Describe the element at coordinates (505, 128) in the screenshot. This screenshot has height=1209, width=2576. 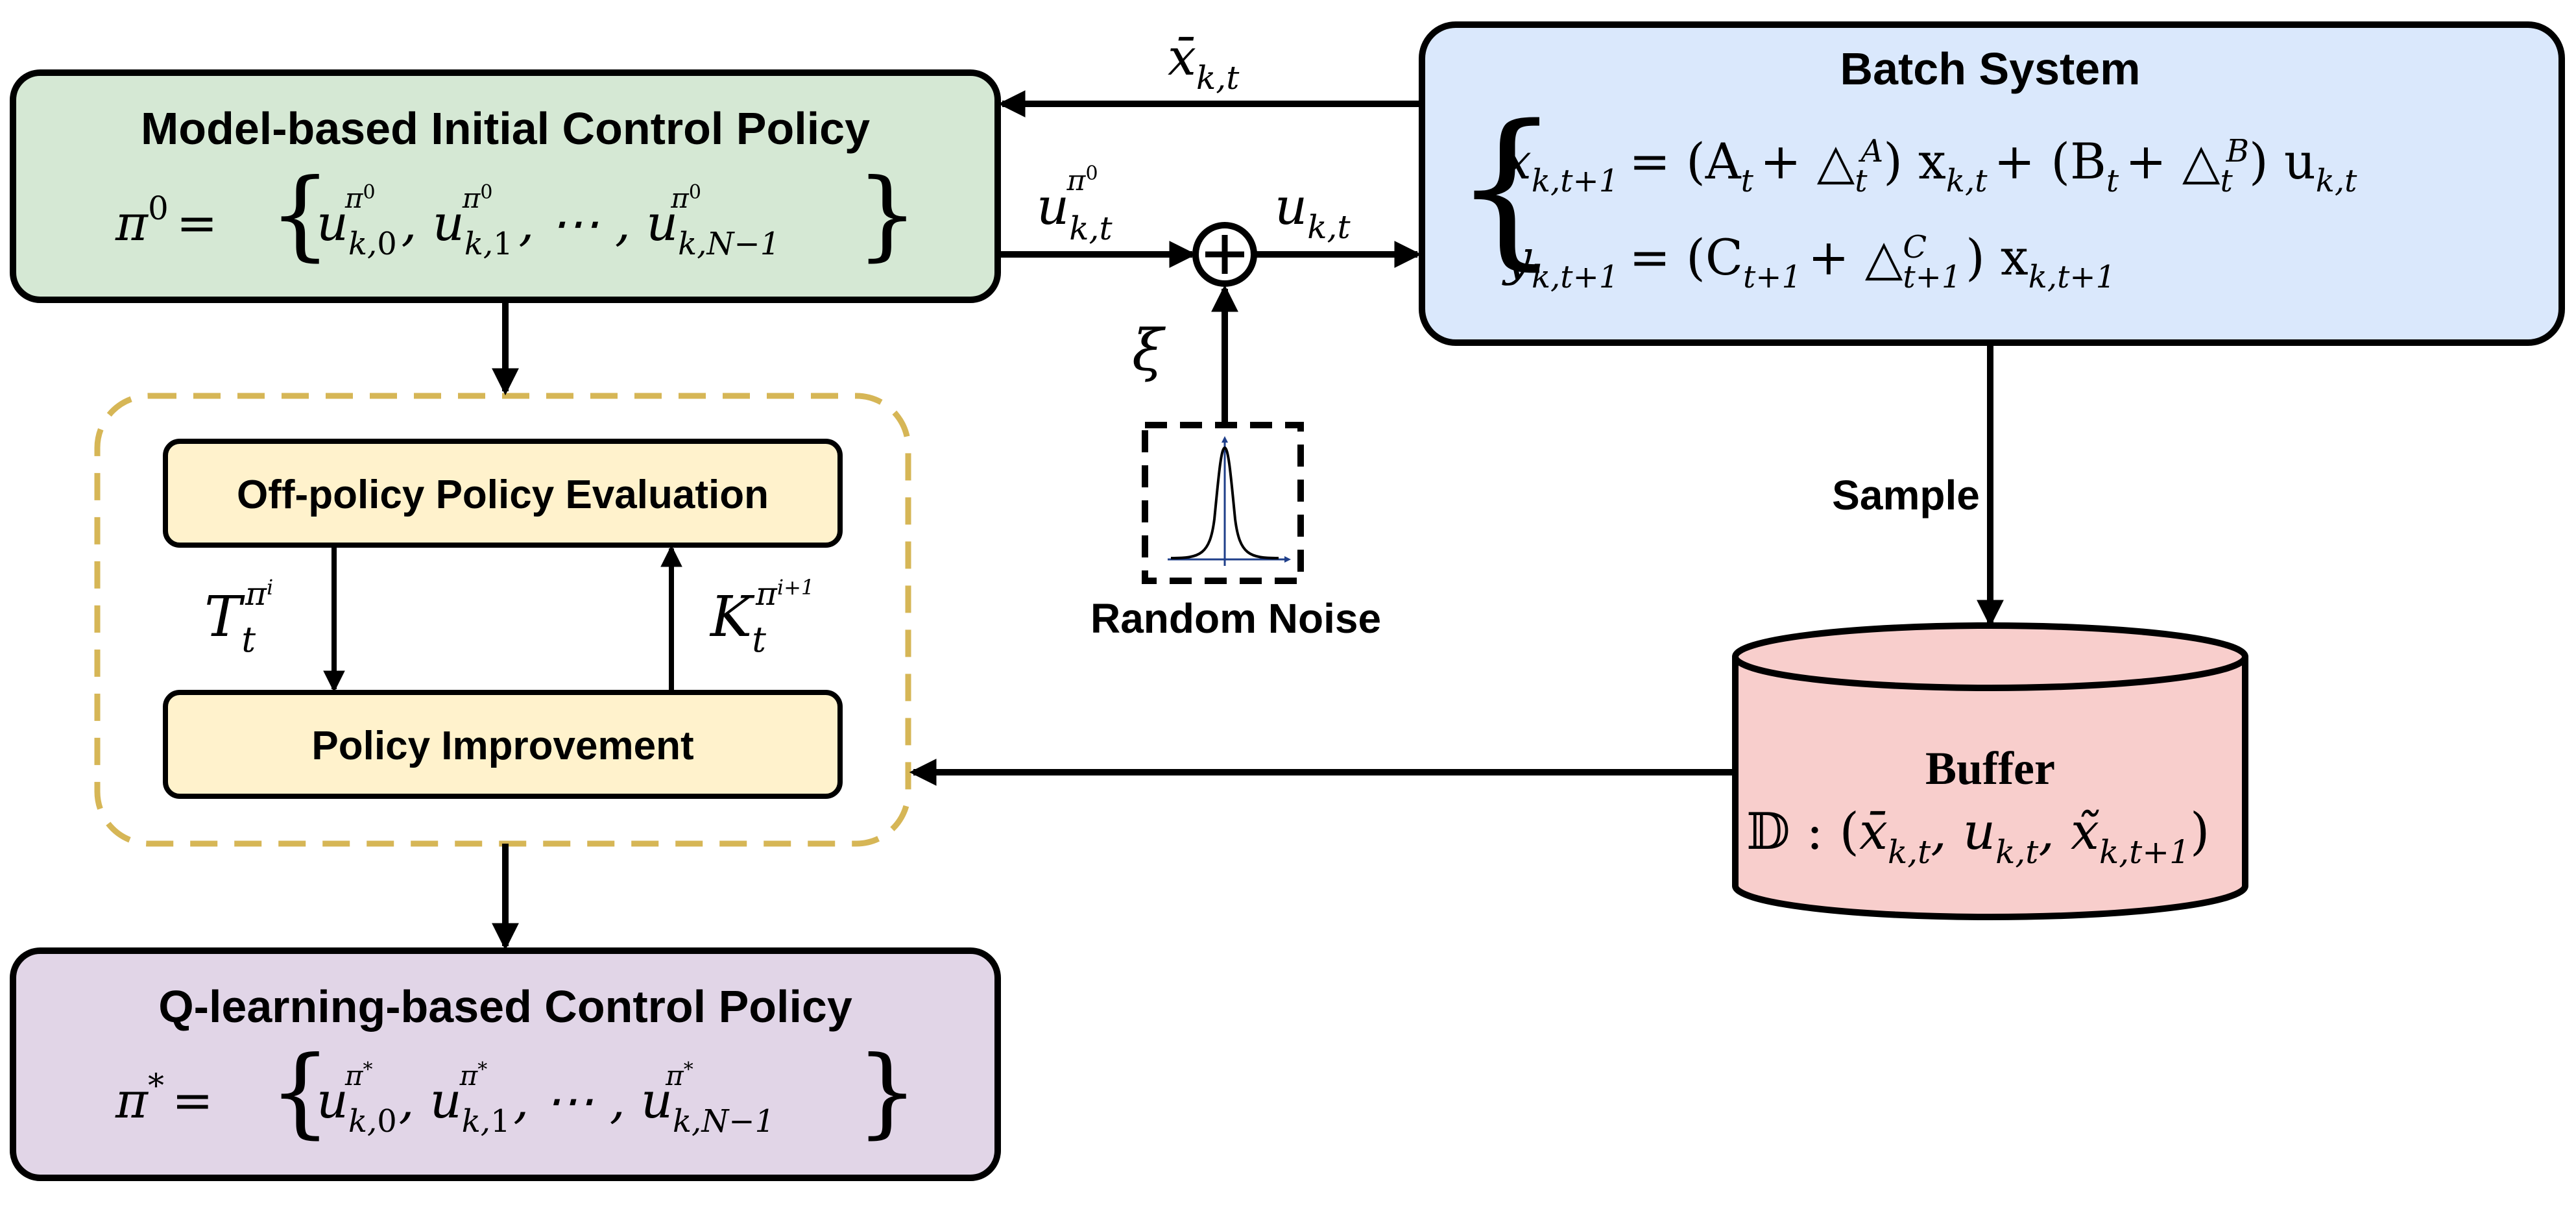
I see `initial-policy-title: Model-based Initial Control Policy` at that location.